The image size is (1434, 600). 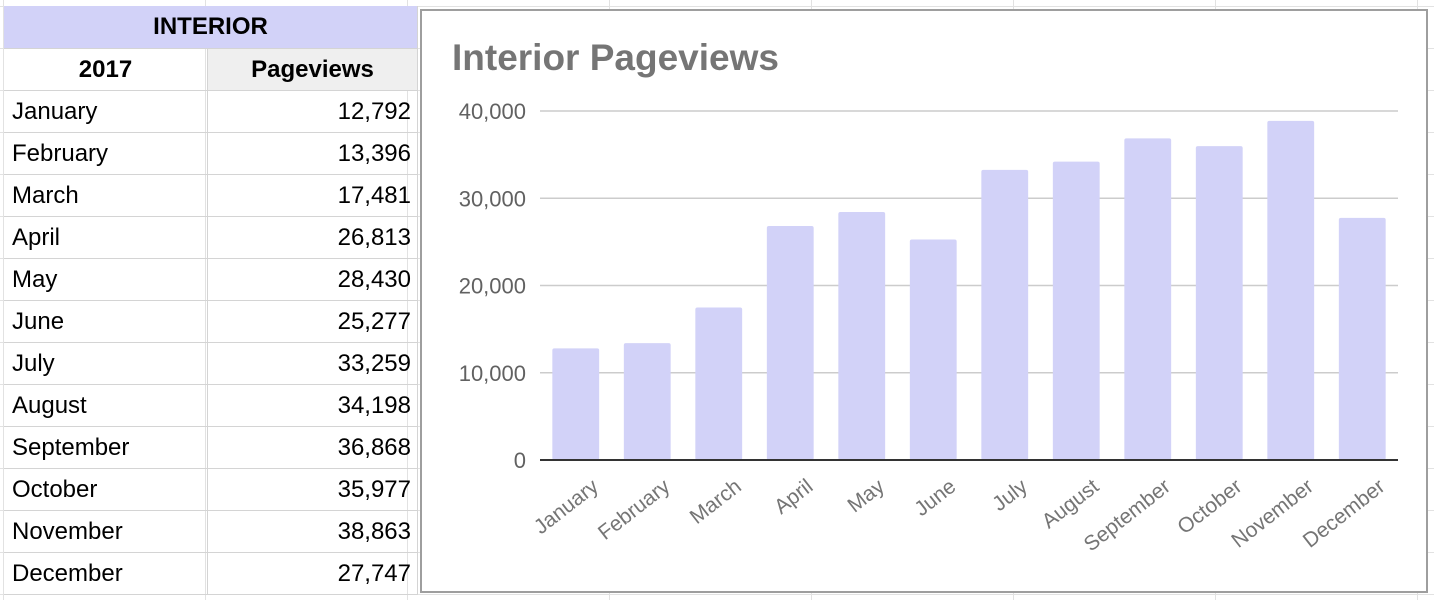 What do you see at coordinates (106, 154) in the screenshot?
I see `month-cell: February` at bounding box center [106, 154].